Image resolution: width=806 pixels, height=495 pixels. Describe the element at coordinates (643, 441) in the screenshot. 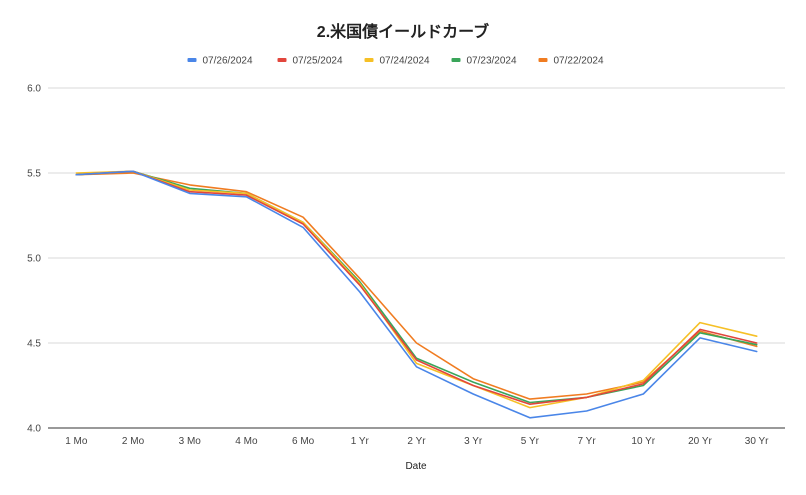

I see `x-tick-label: 10 Yr` at that location.